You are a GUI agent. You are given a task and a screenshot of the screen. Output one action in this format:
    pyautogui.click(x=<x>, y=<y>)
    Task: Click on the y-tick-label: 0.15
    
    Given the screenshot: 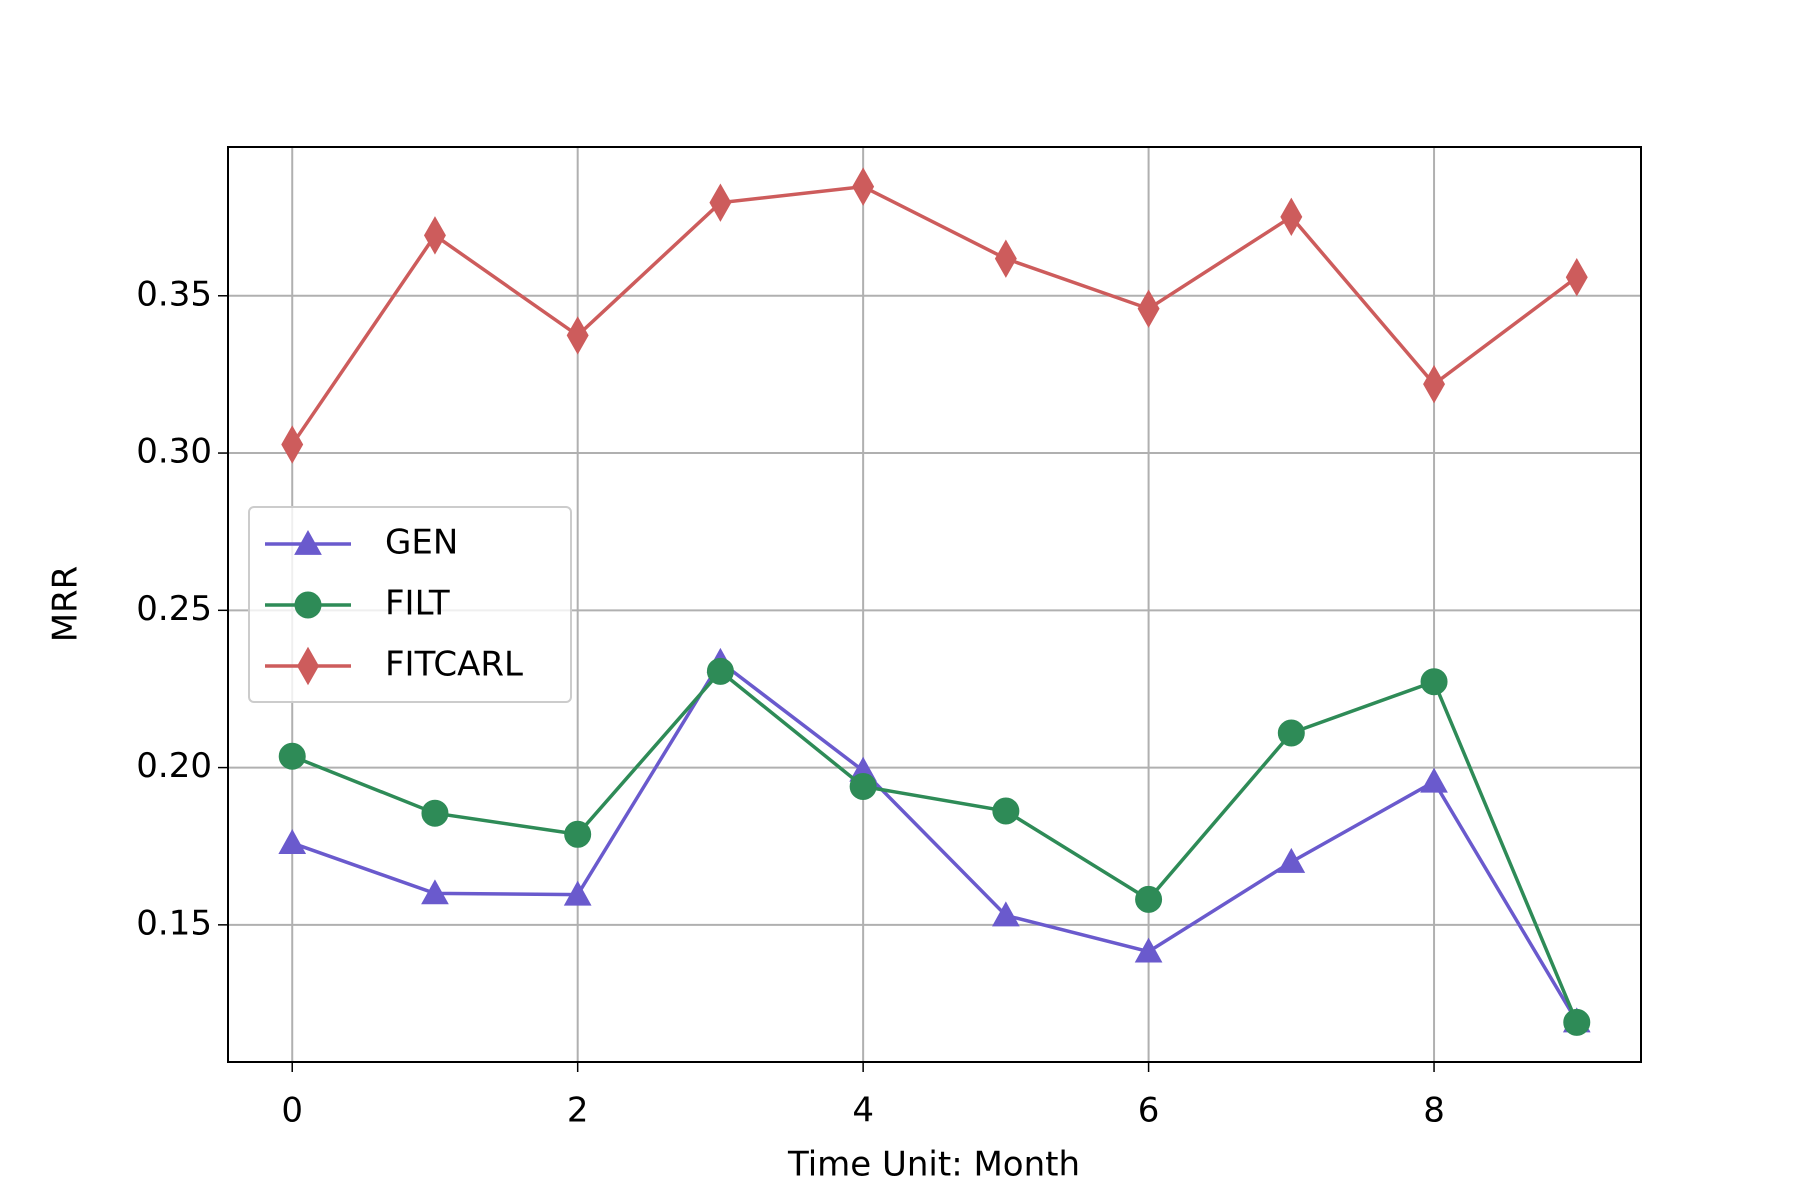 What is the action you would take?
    pyautogui.click(x=174, y=923)
    